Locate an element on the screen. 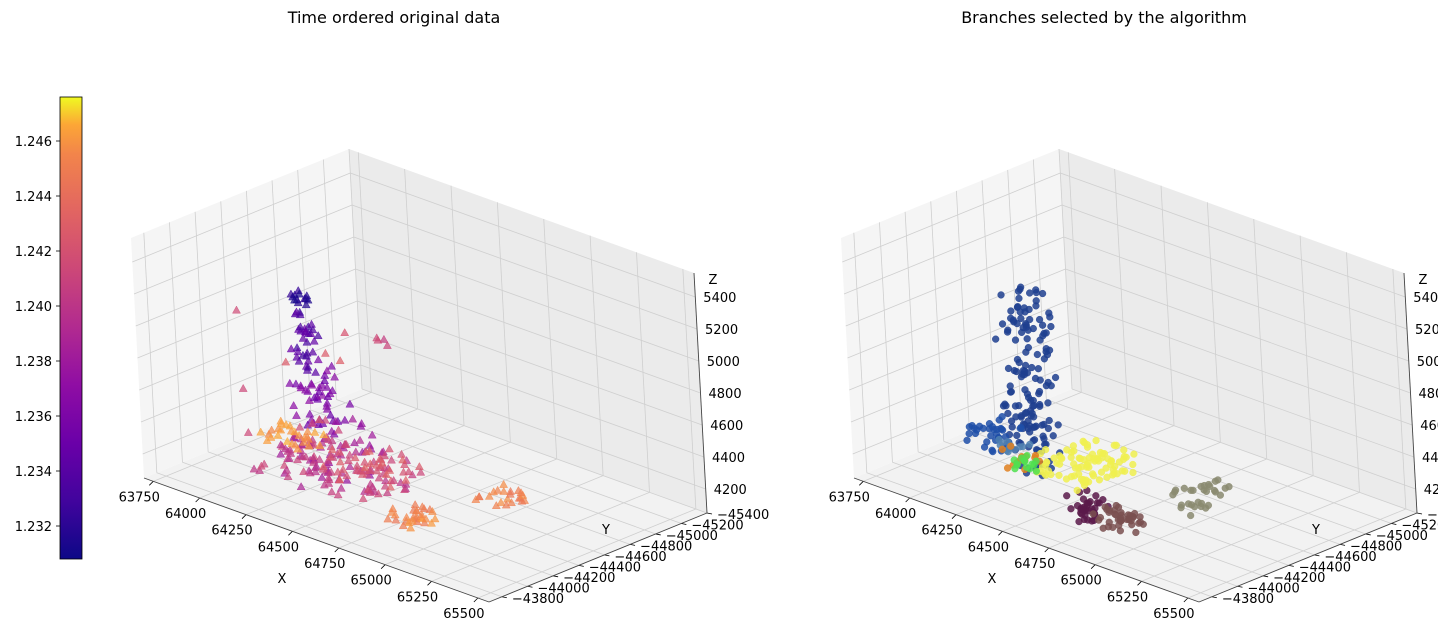 Image resolution: width=1438 pixels, height=634 pixels. left-chart-title: Time ordered original data is located at coordinates (394, 17).